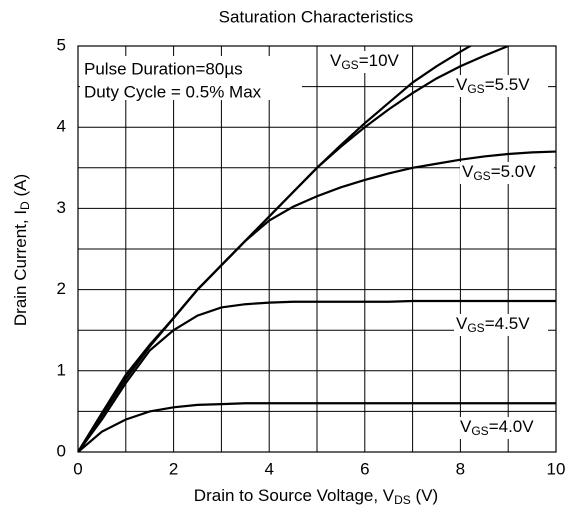  Describe the element at coordinates (316, 16) in the screenshot. I see `chart-title: Saturation Characteristics` at that location.